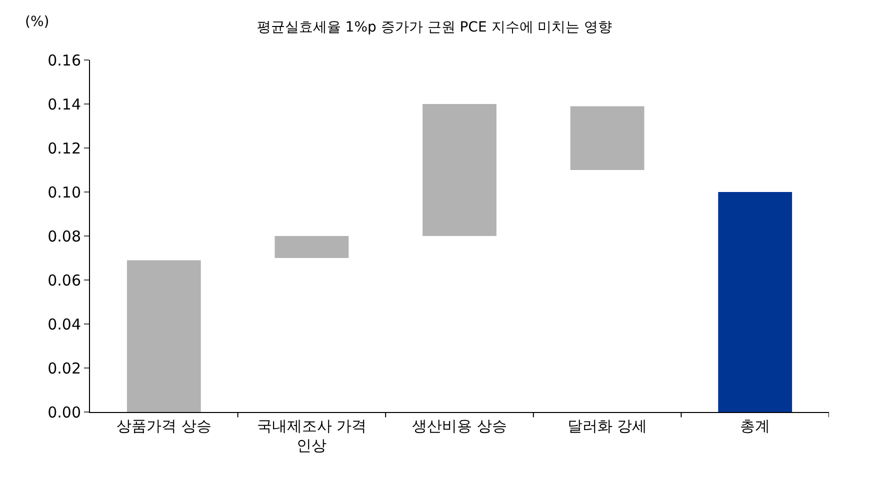 Image resolution: width=869 pixels, height=482 pixels. Describe the element at coordinates (459, 426) in the screenshot. I see `x-tick-label: 생산비용 상승` at that location.